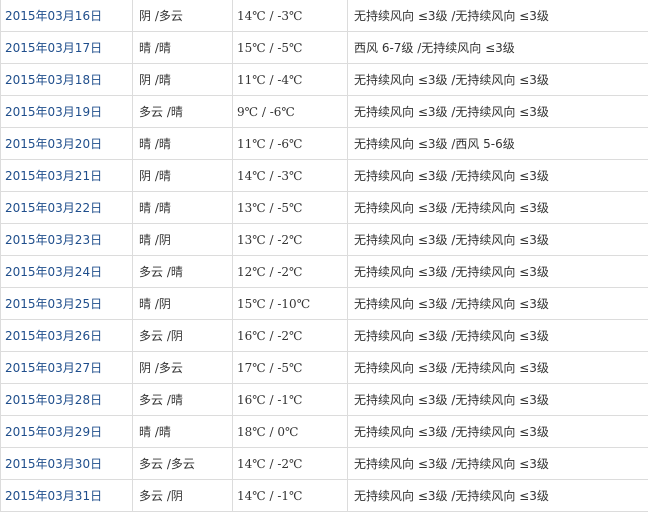 The width and height of the screenshot is (648, 512). I want to click on date-link: 2015年03月18日, so click(54, 80).